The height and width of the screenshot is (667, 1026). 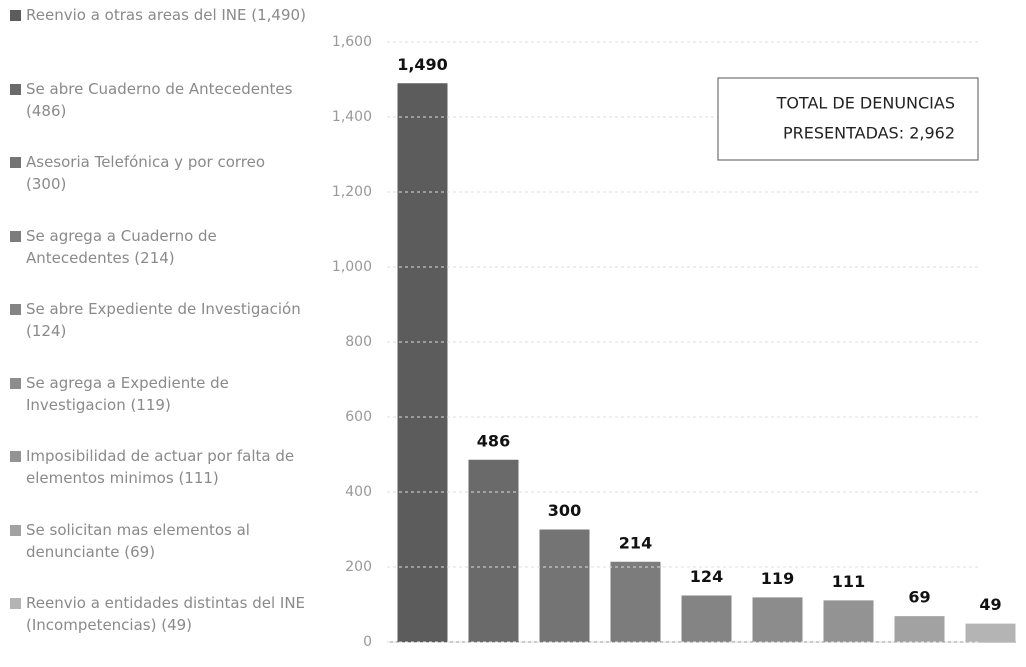 What do you see at coordinates (358, 492) in the screenshot?
I see `y-tick-label: 400` at bounding box center [358, 492].